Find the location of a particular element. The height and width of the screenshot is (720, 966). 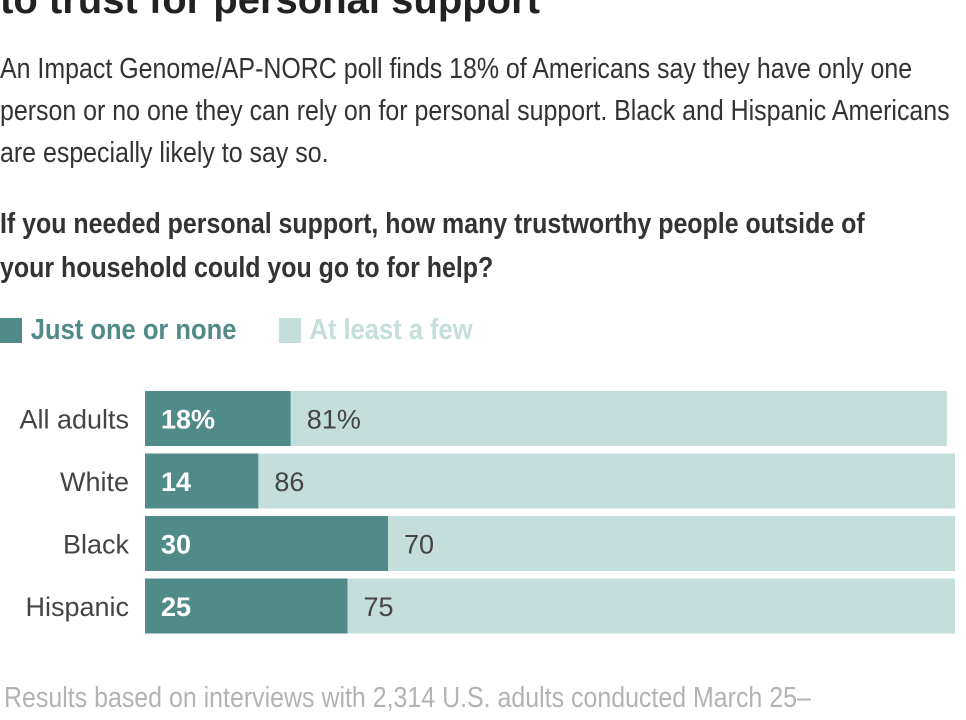

data-label-just-one-or-none-white: 14 is located at coordinates (176, 482).